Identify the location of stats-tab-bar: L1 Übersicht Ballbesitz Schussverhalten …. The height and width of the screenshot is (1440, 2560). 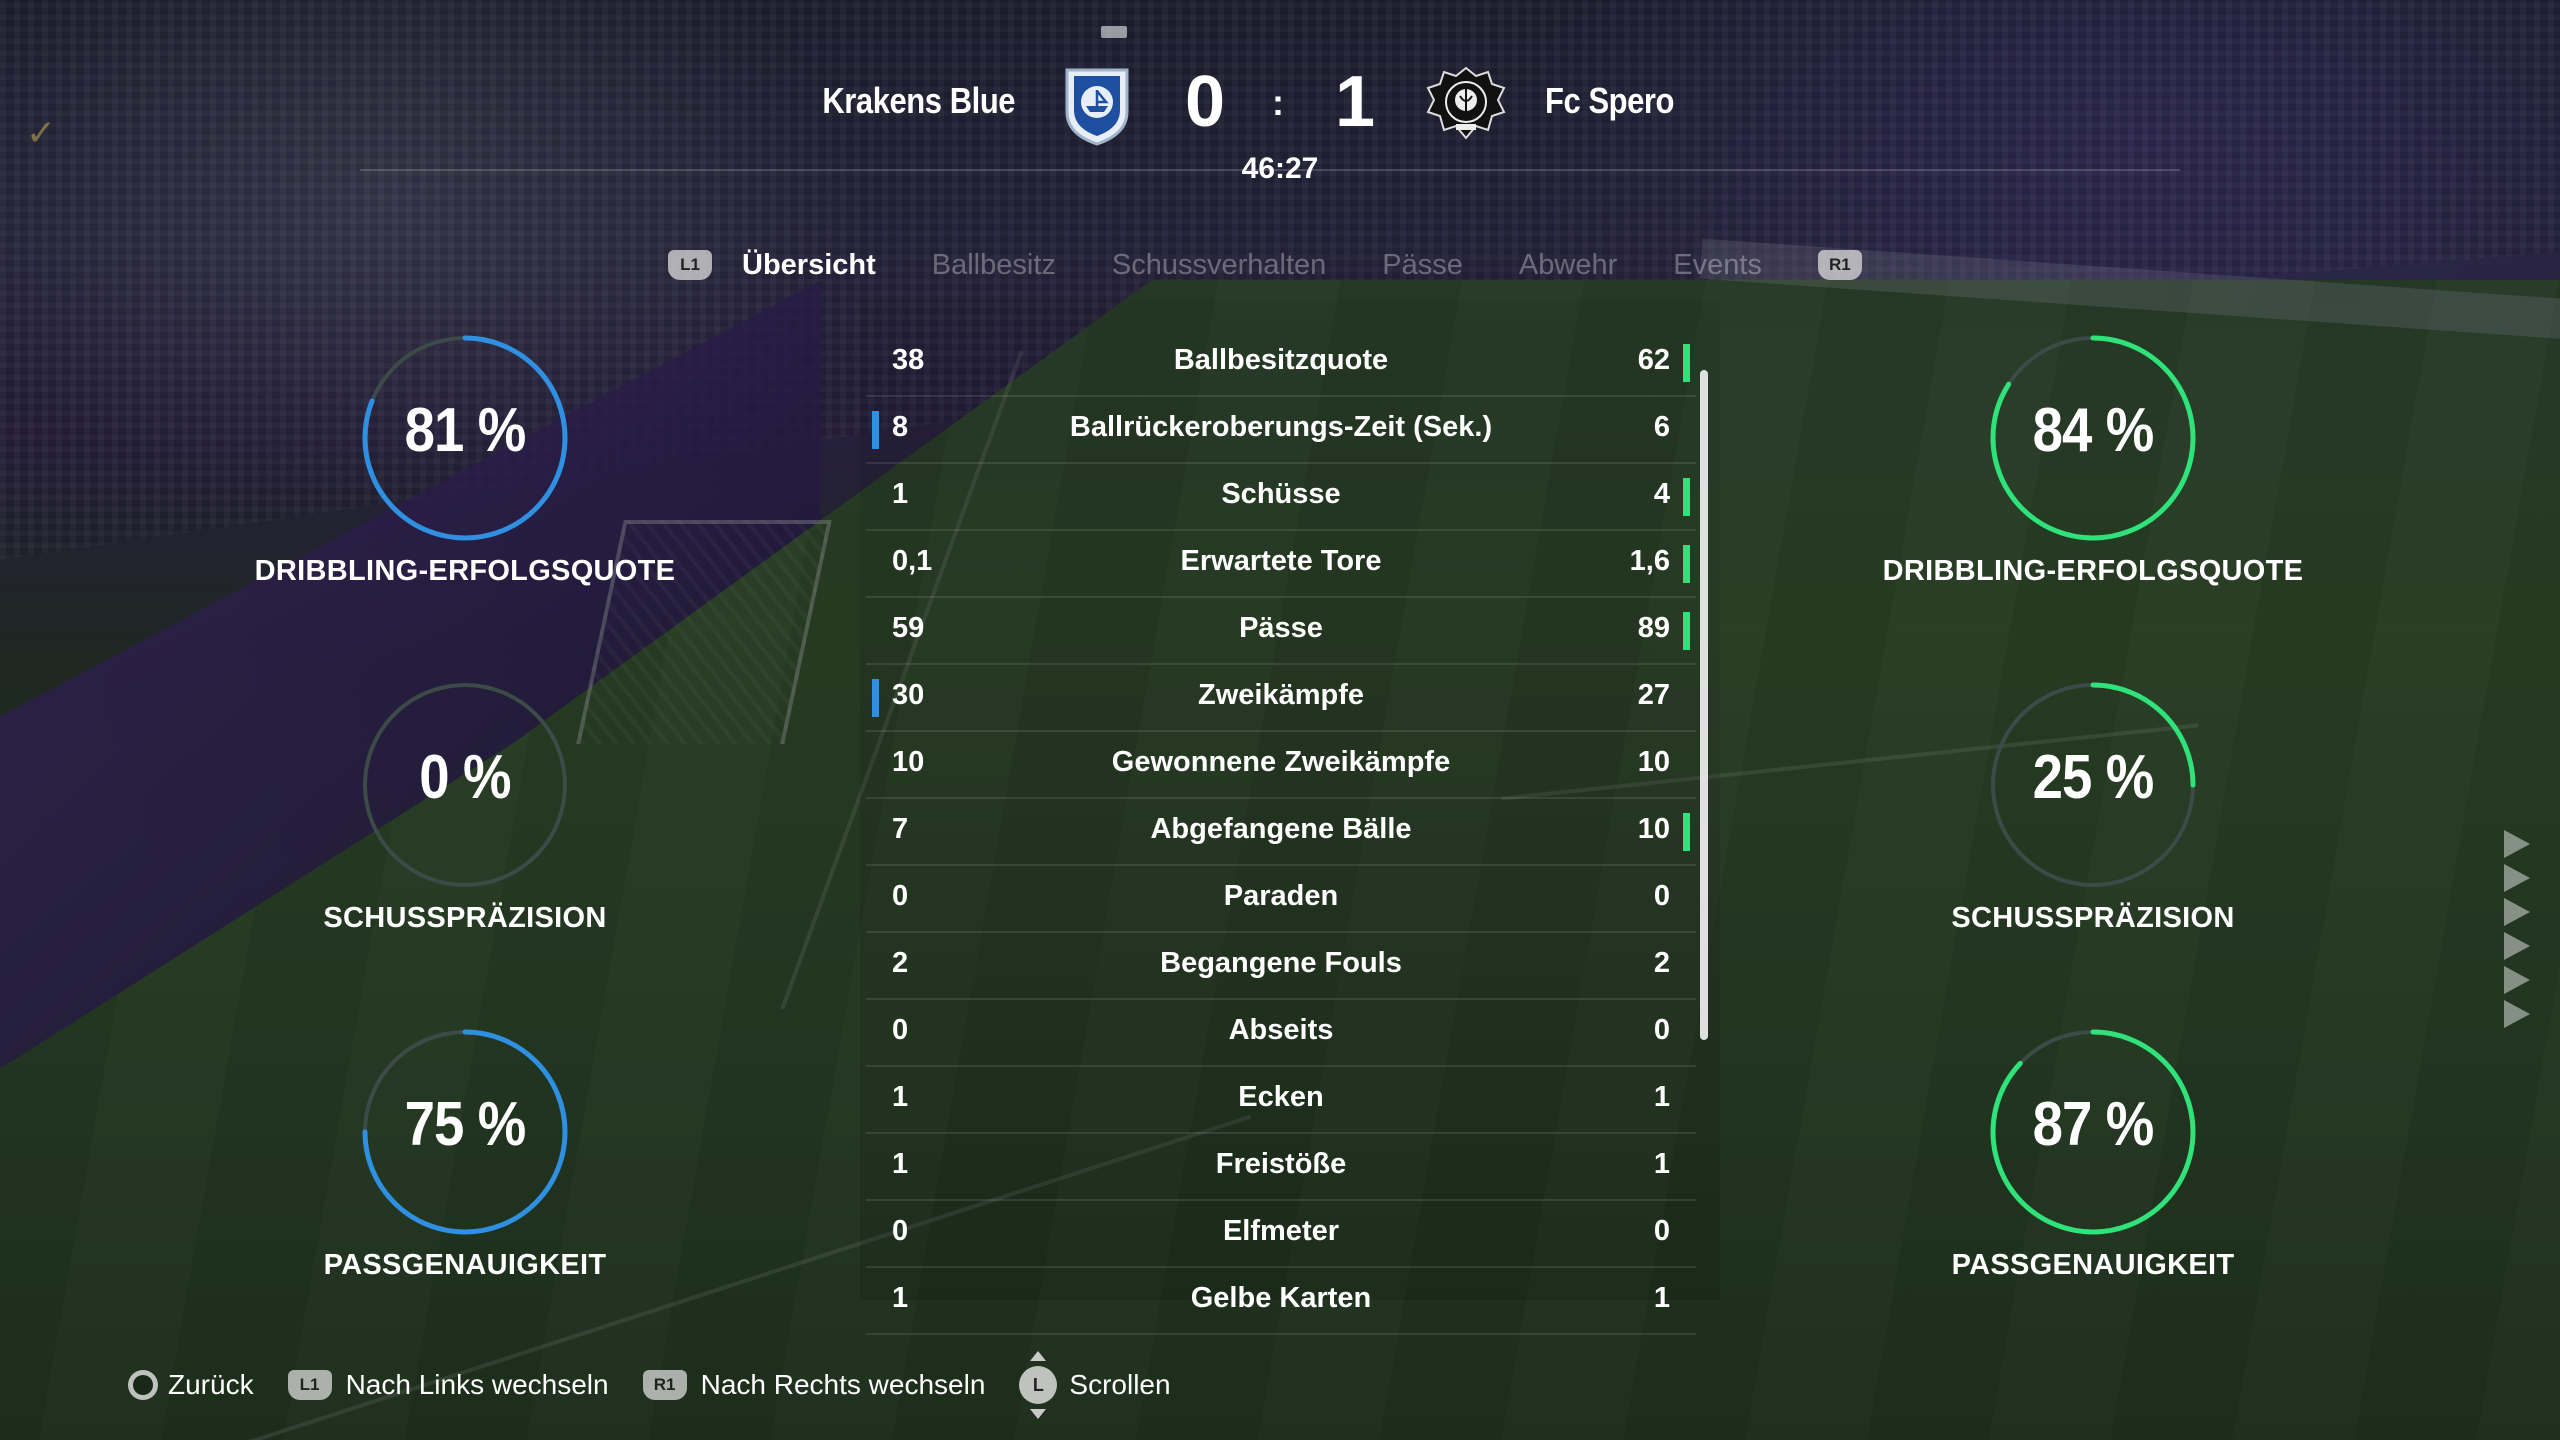
(1265, 265).